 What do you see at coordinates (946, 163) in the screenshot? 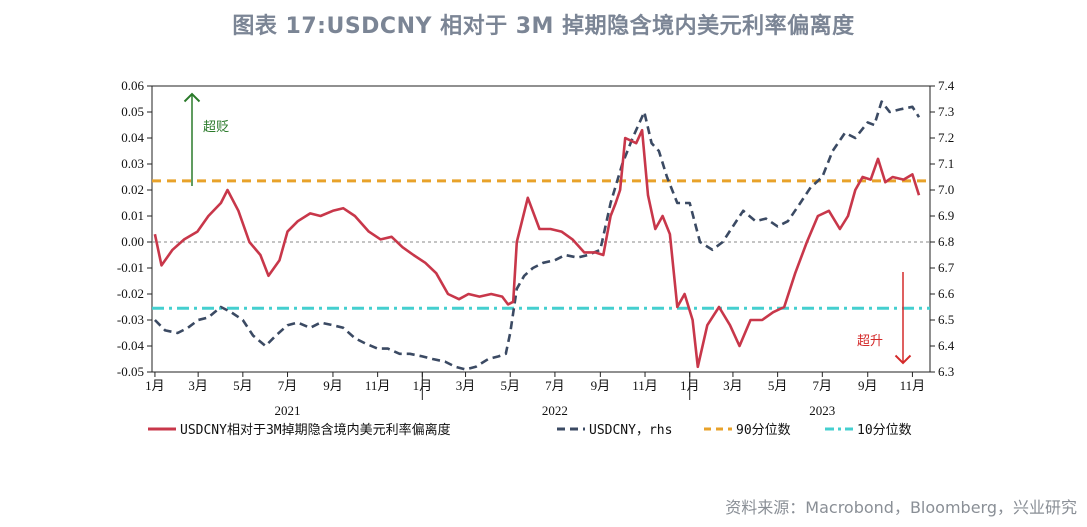
I see `right-tick-label: 7.1` at bounding box center [946, 163].